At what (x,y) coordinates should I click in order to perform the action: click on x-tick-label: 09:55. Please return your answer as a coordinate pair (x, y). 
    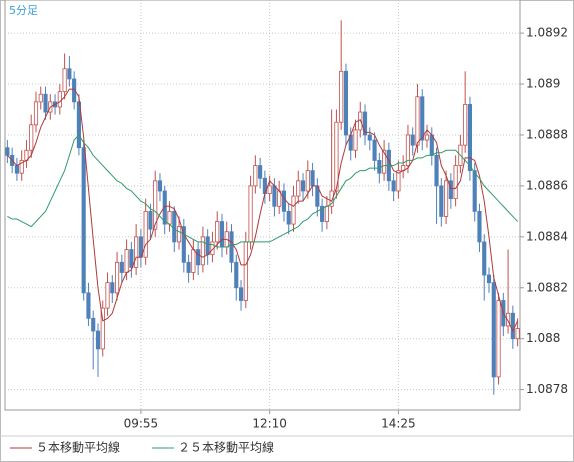
    Looking at the image, I should click on (141, 424).